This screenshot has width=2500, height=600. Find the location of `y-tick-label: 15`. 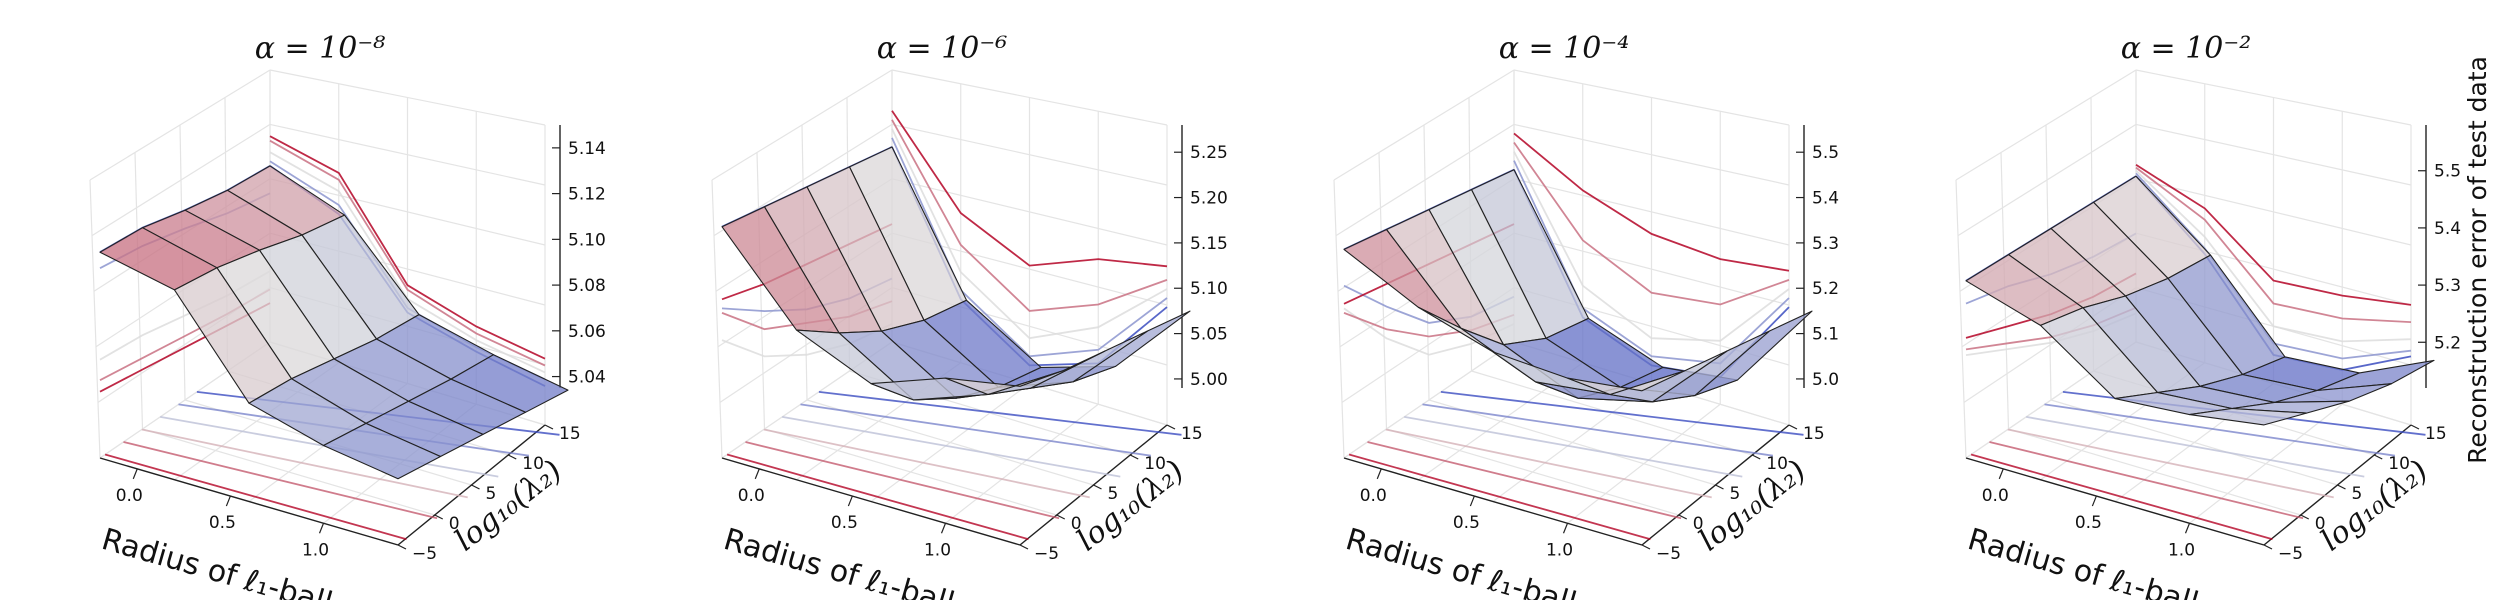

y-tick-label: 15 is located at coordinates (2436, 434).